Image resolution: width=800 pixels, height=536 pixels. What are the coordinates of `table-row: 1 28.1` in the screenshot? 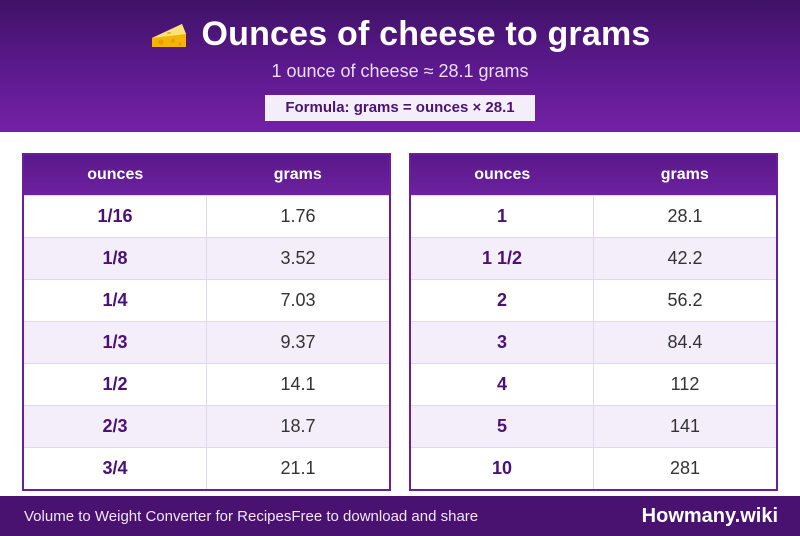 It's located at (593, 216).